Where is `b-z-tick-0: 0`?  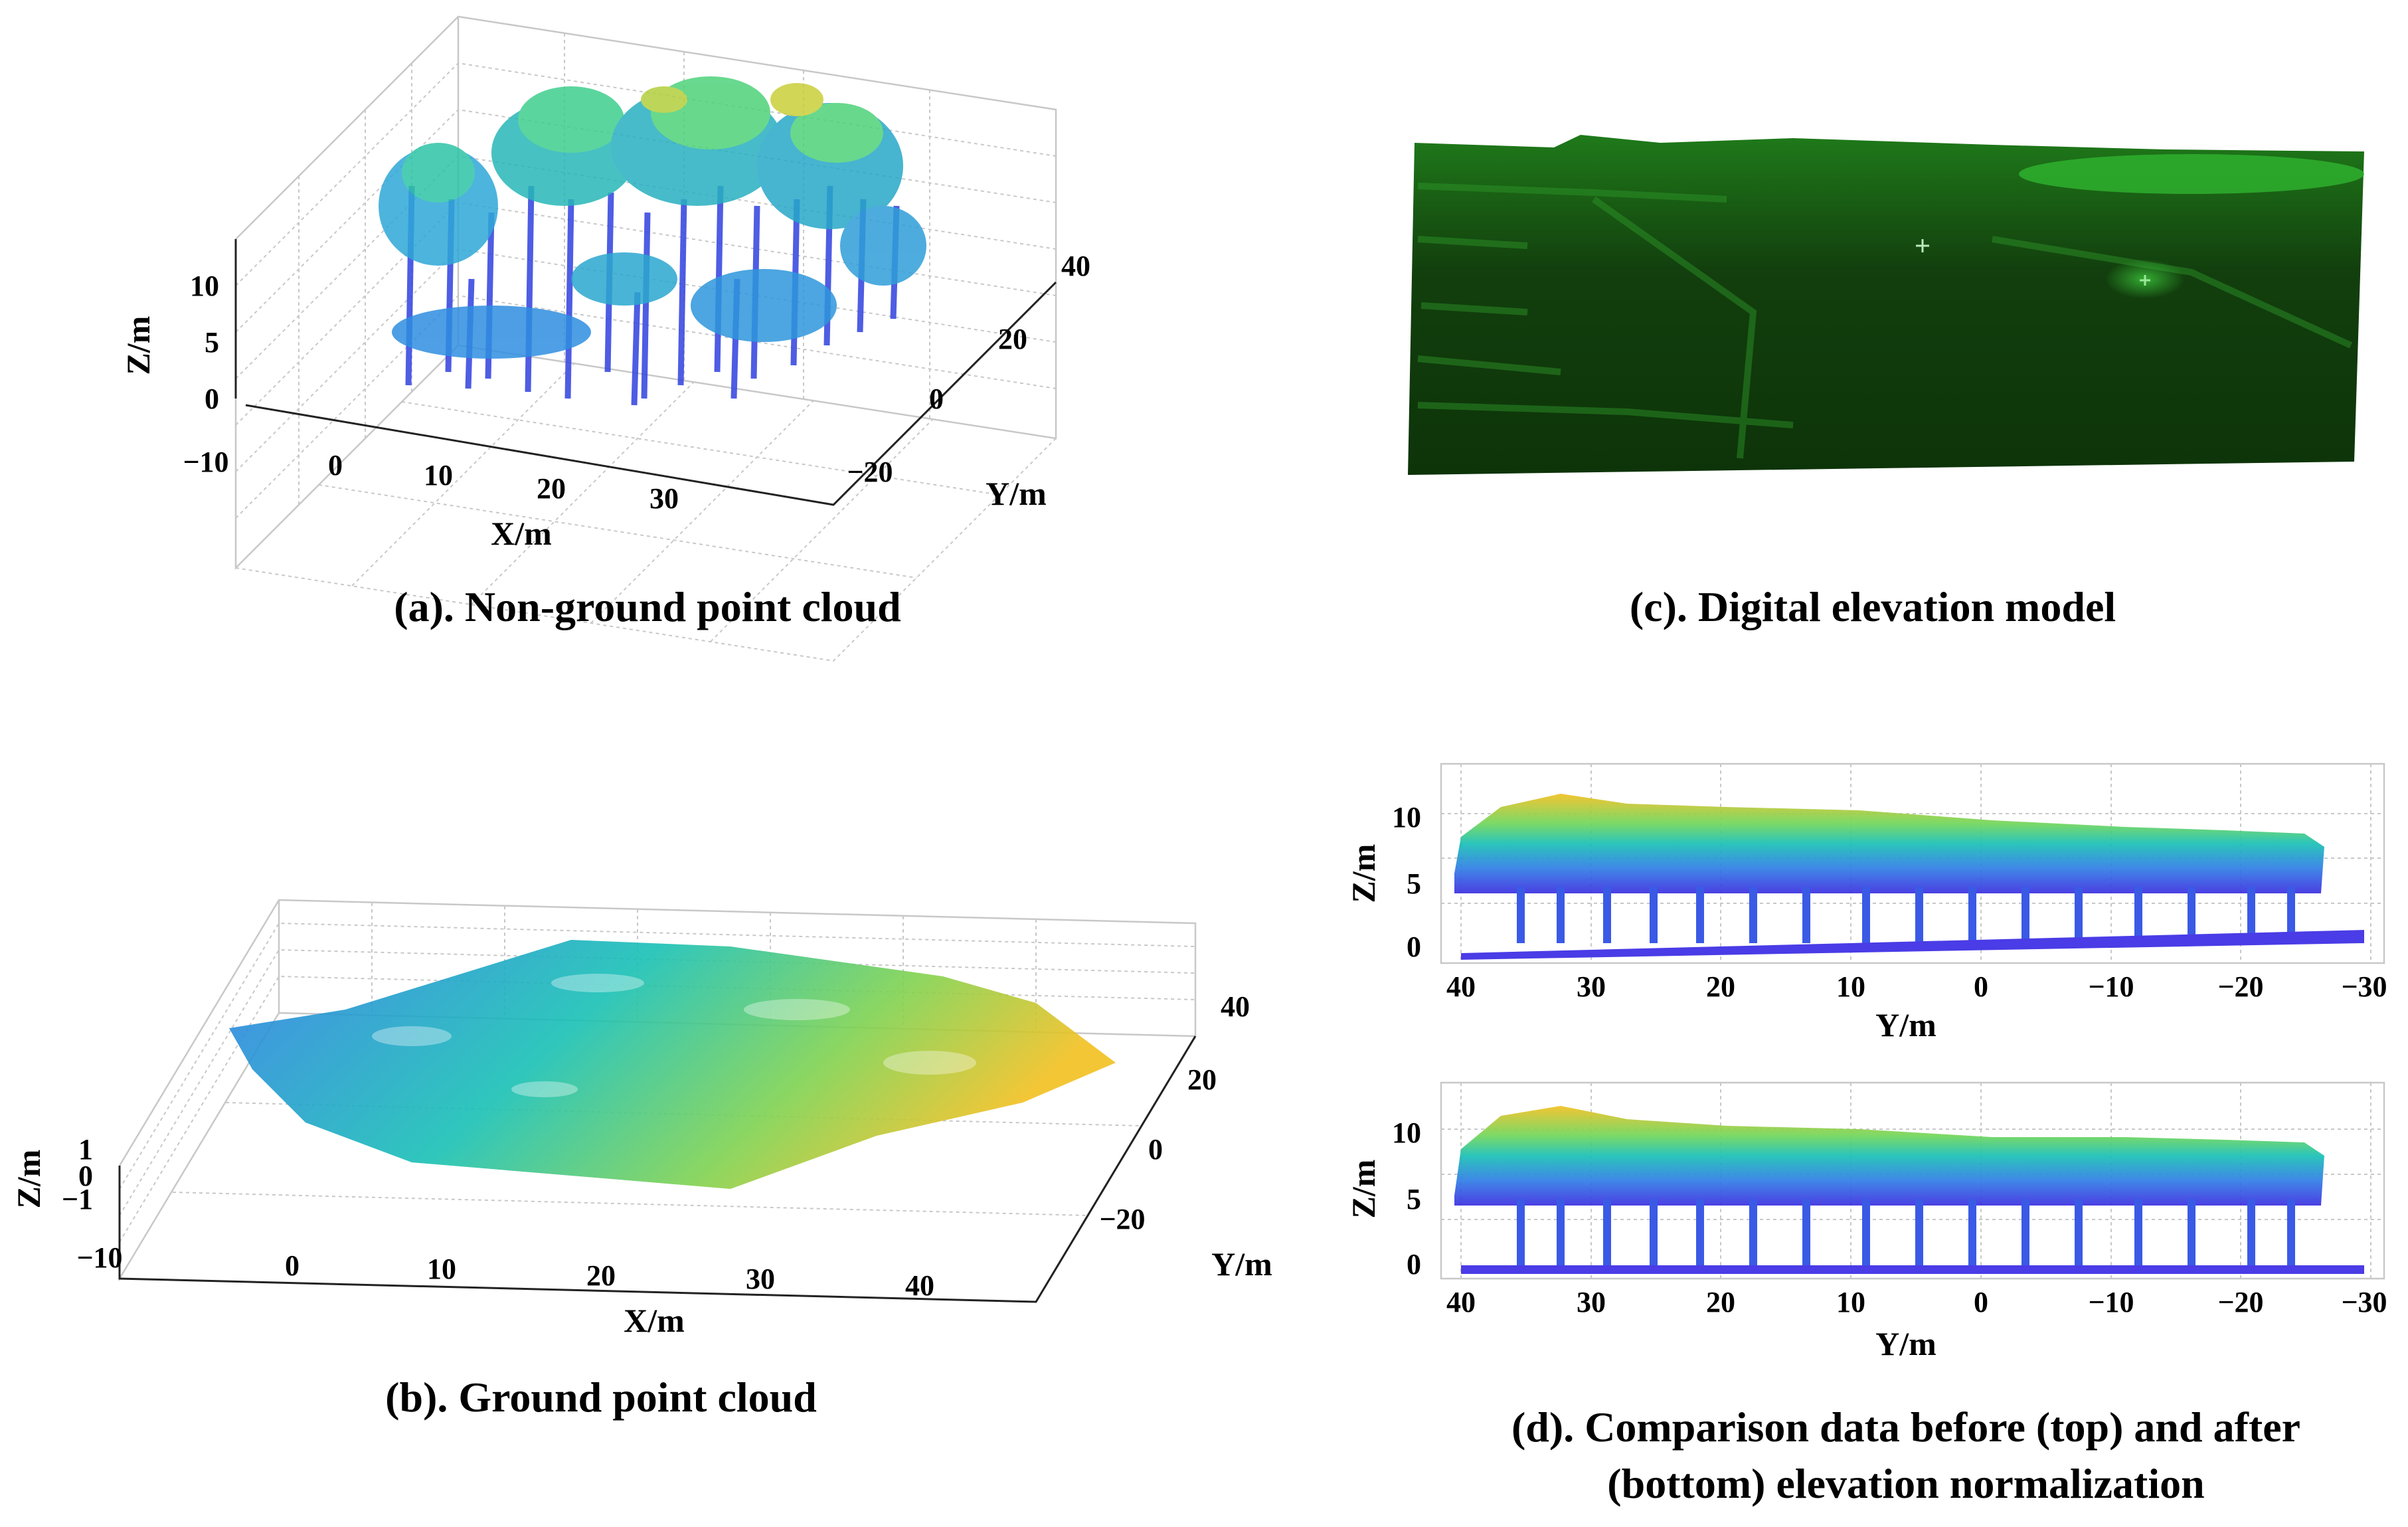
b-z-tick-0: 0 is located at coordinates (85, 1176).